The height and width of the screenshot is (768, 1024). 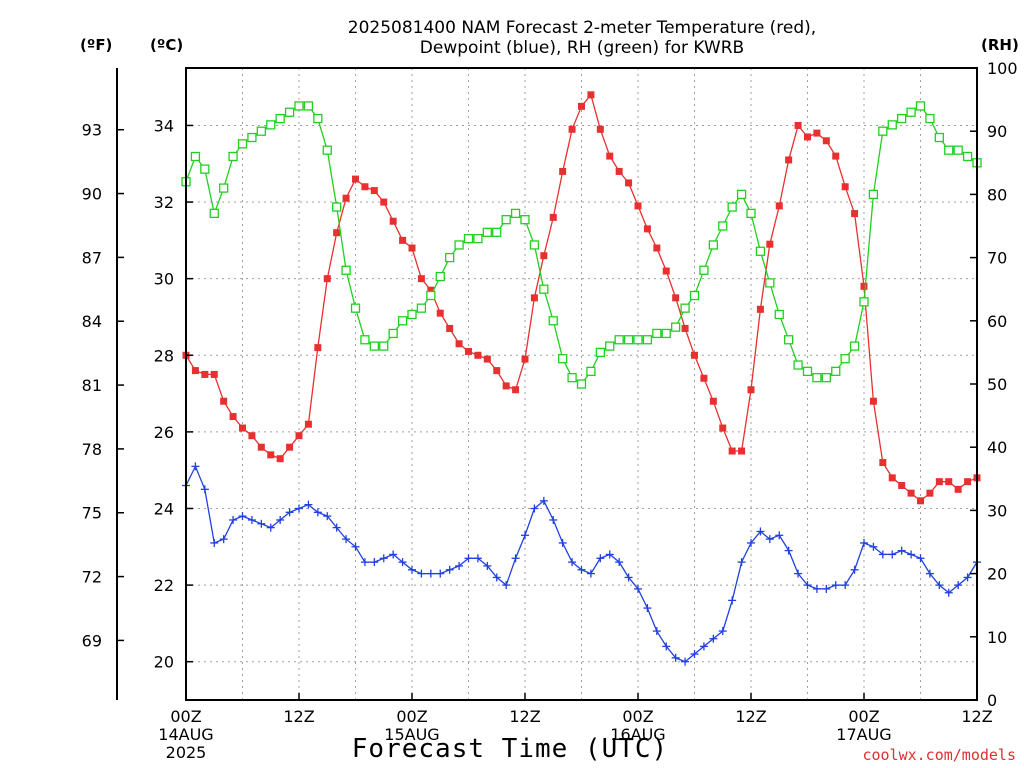 I want to click on celsius-tick-label: 20, so click(x=164, y=662).